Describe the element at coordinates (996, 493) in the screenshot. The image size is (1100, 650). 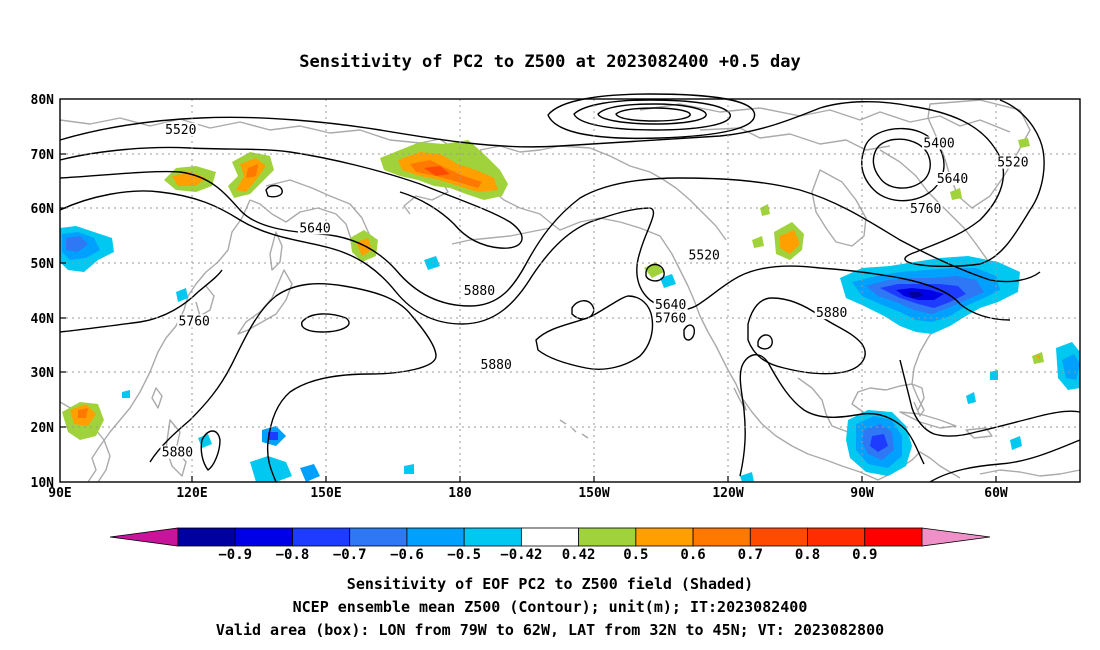
I see `lon-label: 60W` at that location.